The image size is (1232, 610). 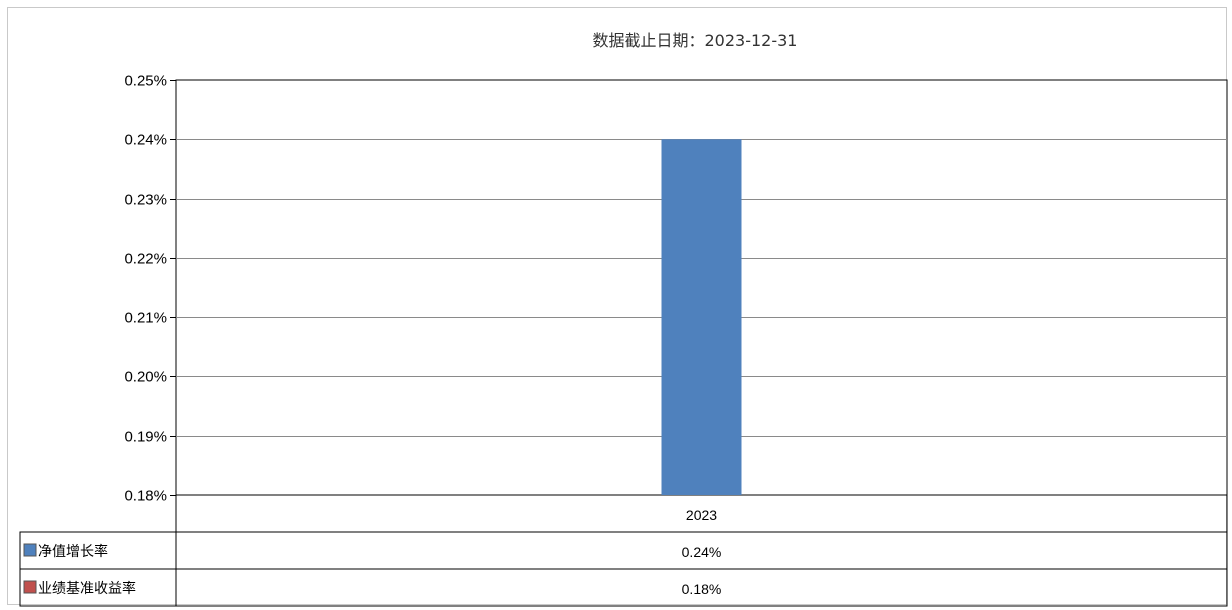 What do you see at coordinates (87, 588) in the screenshot?
I see `legend-label: 业绩基准收益率` at bounding box center [87, 588].